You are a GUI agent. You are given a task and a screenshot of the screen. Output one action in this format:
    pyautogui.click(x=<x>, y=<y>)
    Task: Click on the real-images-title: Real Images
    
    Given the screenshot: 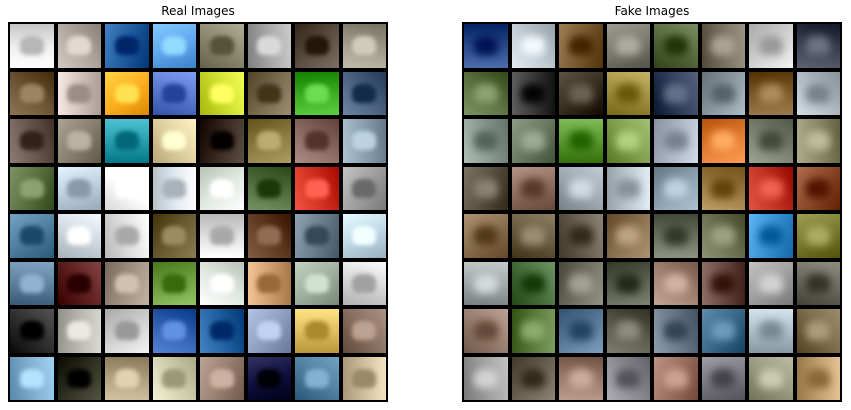 What is the action you would take?
    pyautogui.click(x=198, y=11)
    